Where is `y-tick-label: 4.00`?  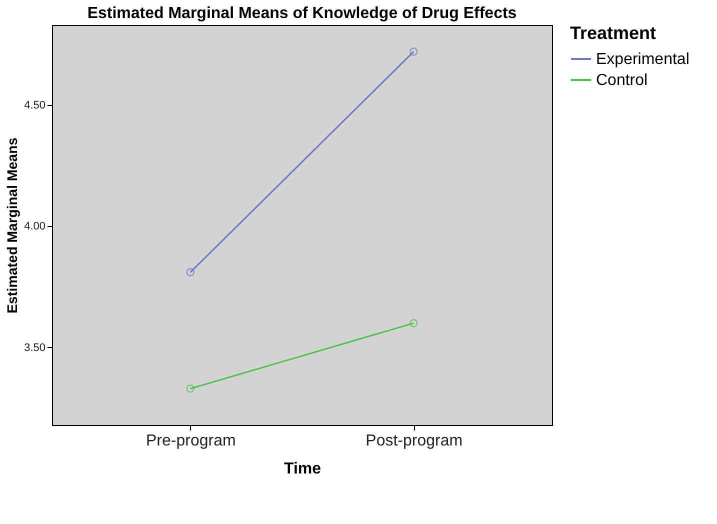
y-tick-label: 4.00 is located at coordinates (35, 226).